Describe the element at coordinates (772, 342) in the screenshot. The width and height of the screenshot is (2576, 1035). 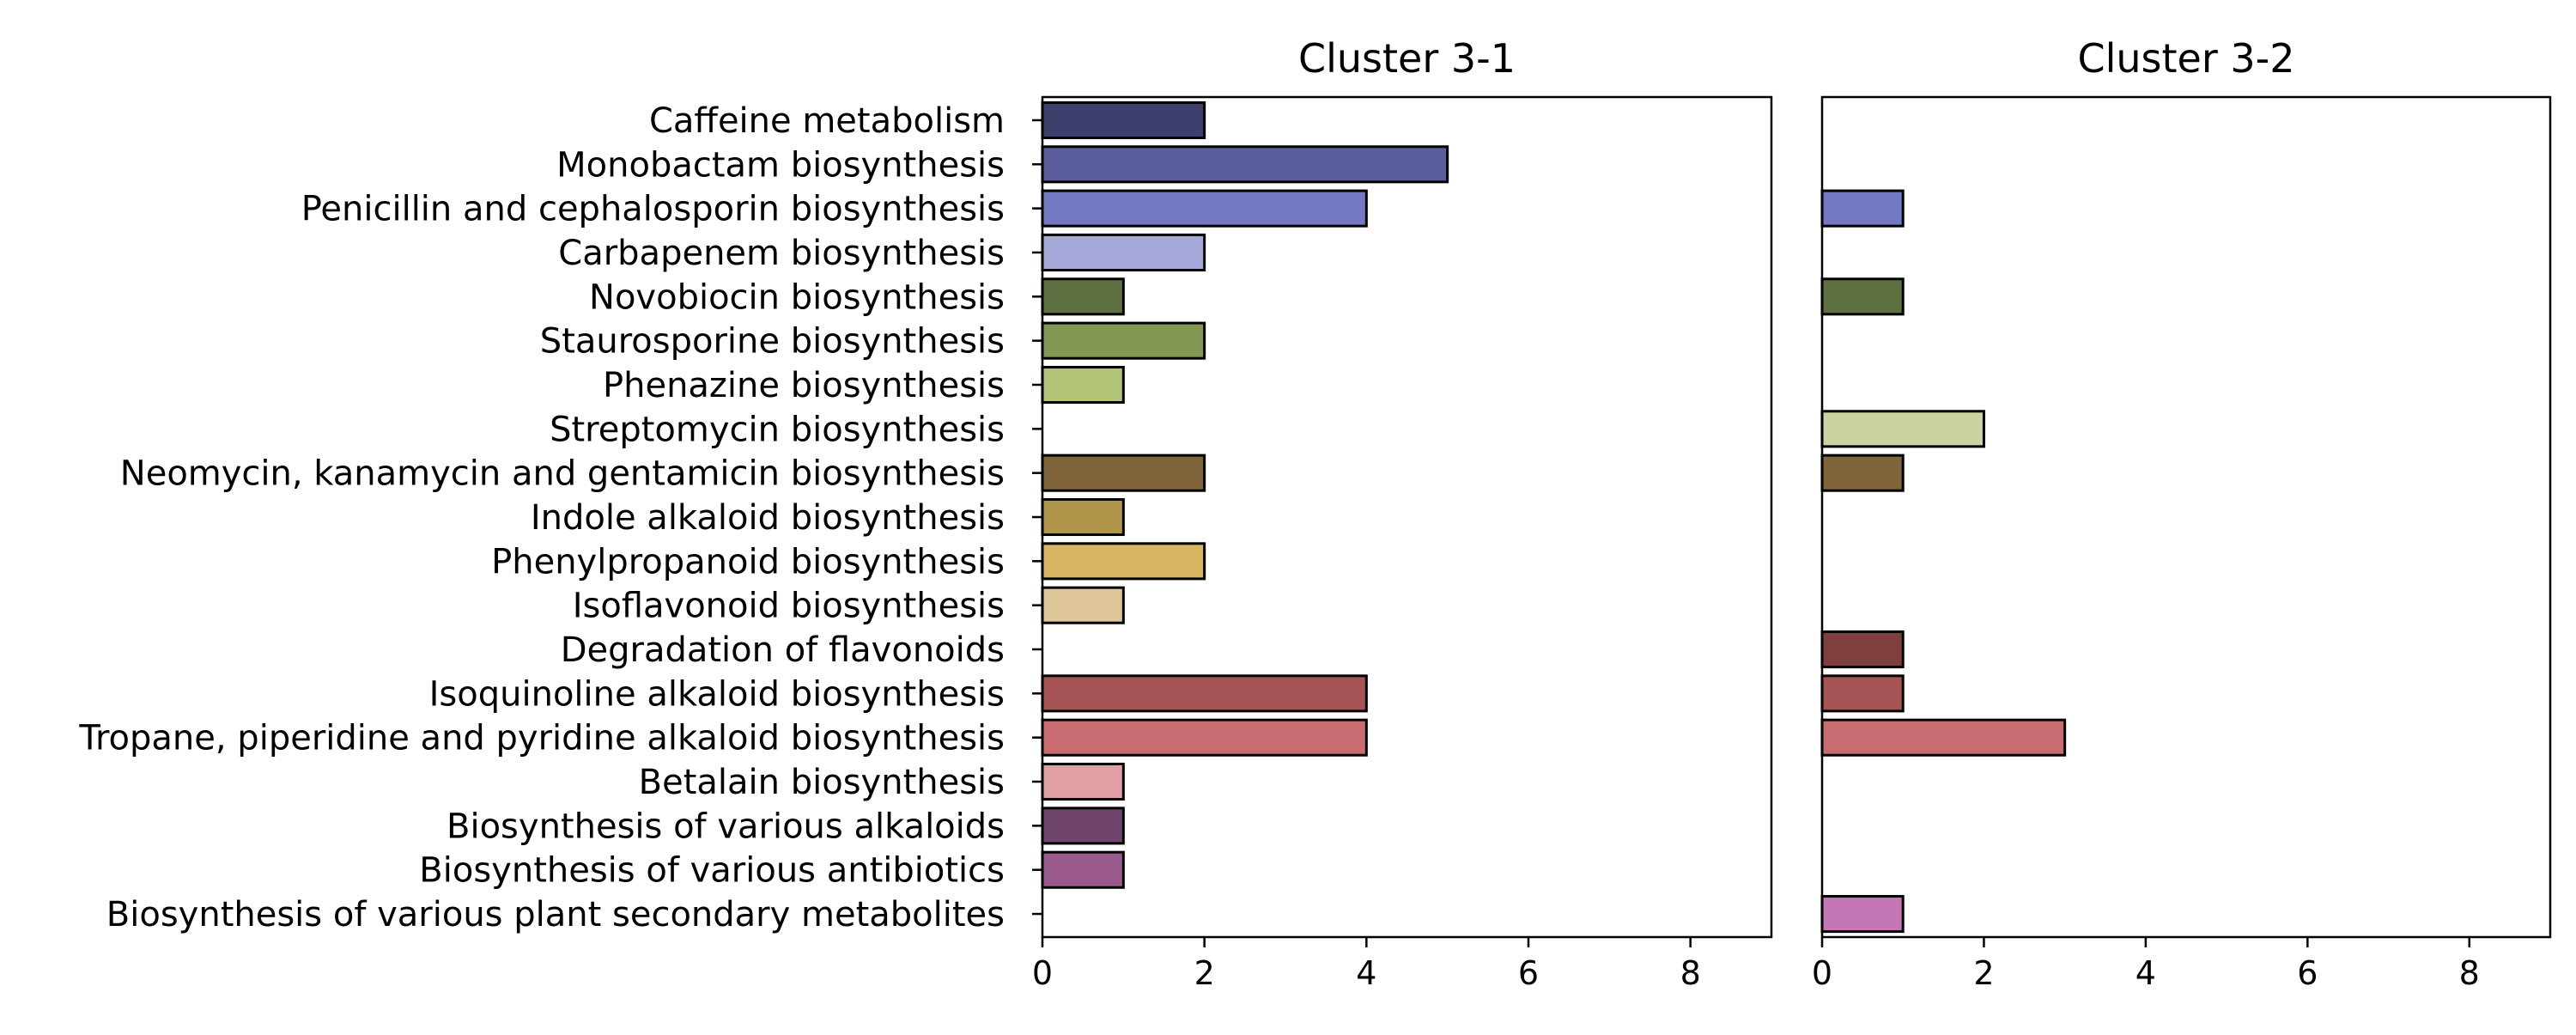
I see `category-label-staurosporine-biosynthesis: Staurosporine biosynthesis` at that location.